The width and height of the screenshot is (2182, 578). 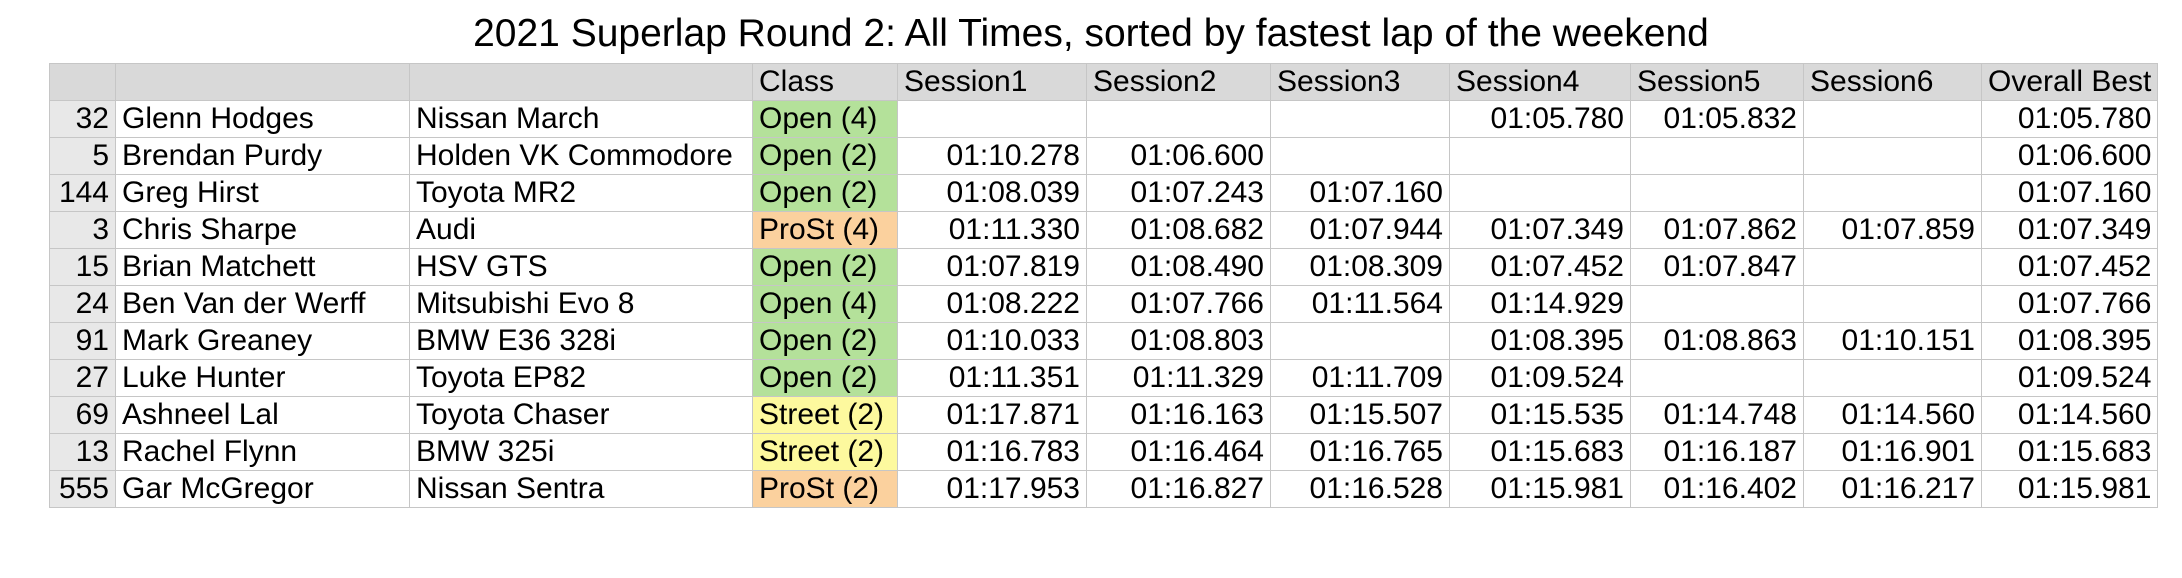 I want to click on session-time: 01:15.981, so click(x=1540, y=489).